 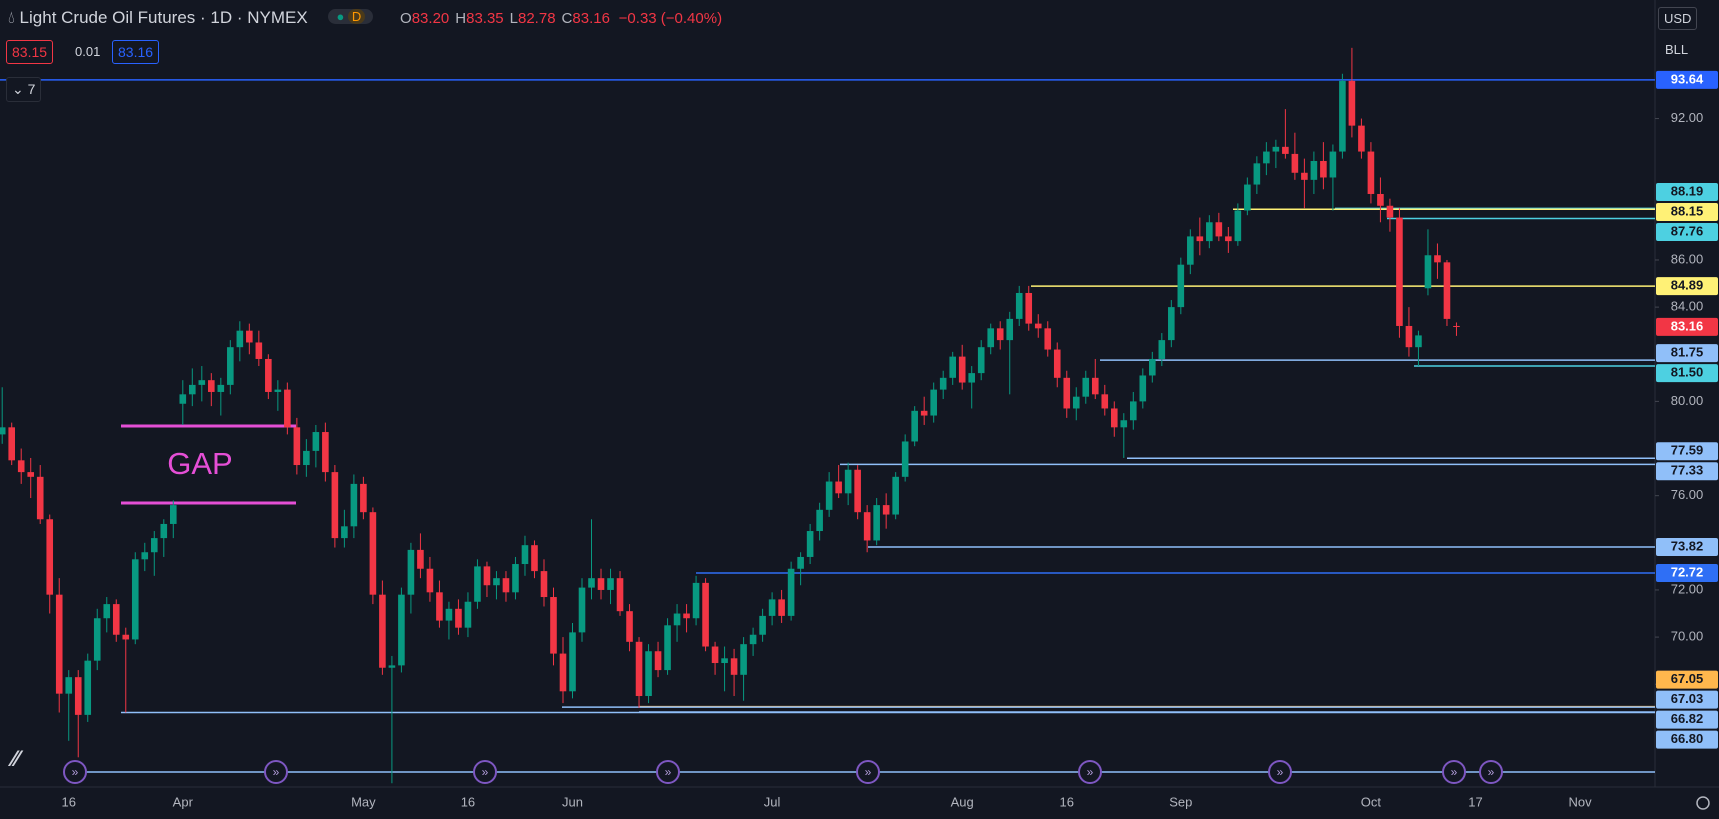 What do you see at coordinates (1687, 258) in the screenshot?
I see `y-tick-label: 86.00` at bounding box center [1687, 258].